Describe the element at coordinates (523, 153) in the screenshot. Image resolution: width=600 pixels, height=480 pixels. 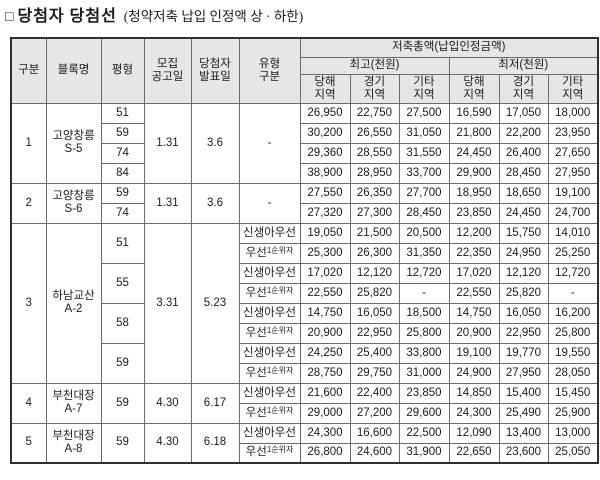
I see `value-cell: 26,400` at that location.